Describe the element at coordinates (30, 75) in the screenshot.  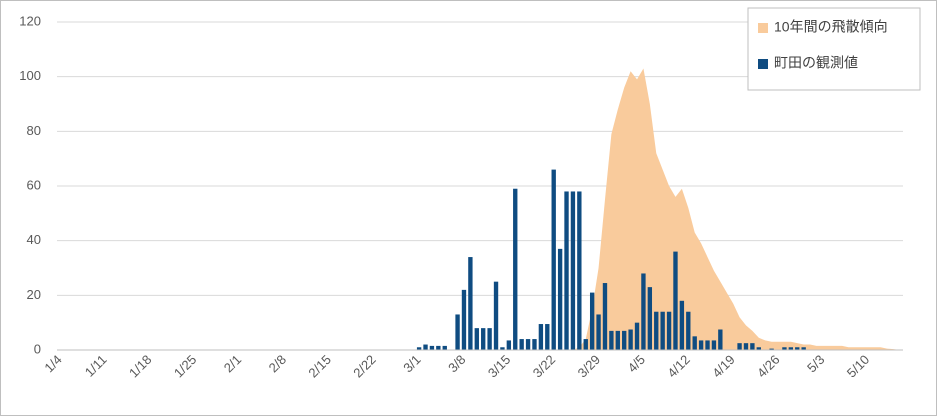
I see `y-tick-label: 100` at that location.